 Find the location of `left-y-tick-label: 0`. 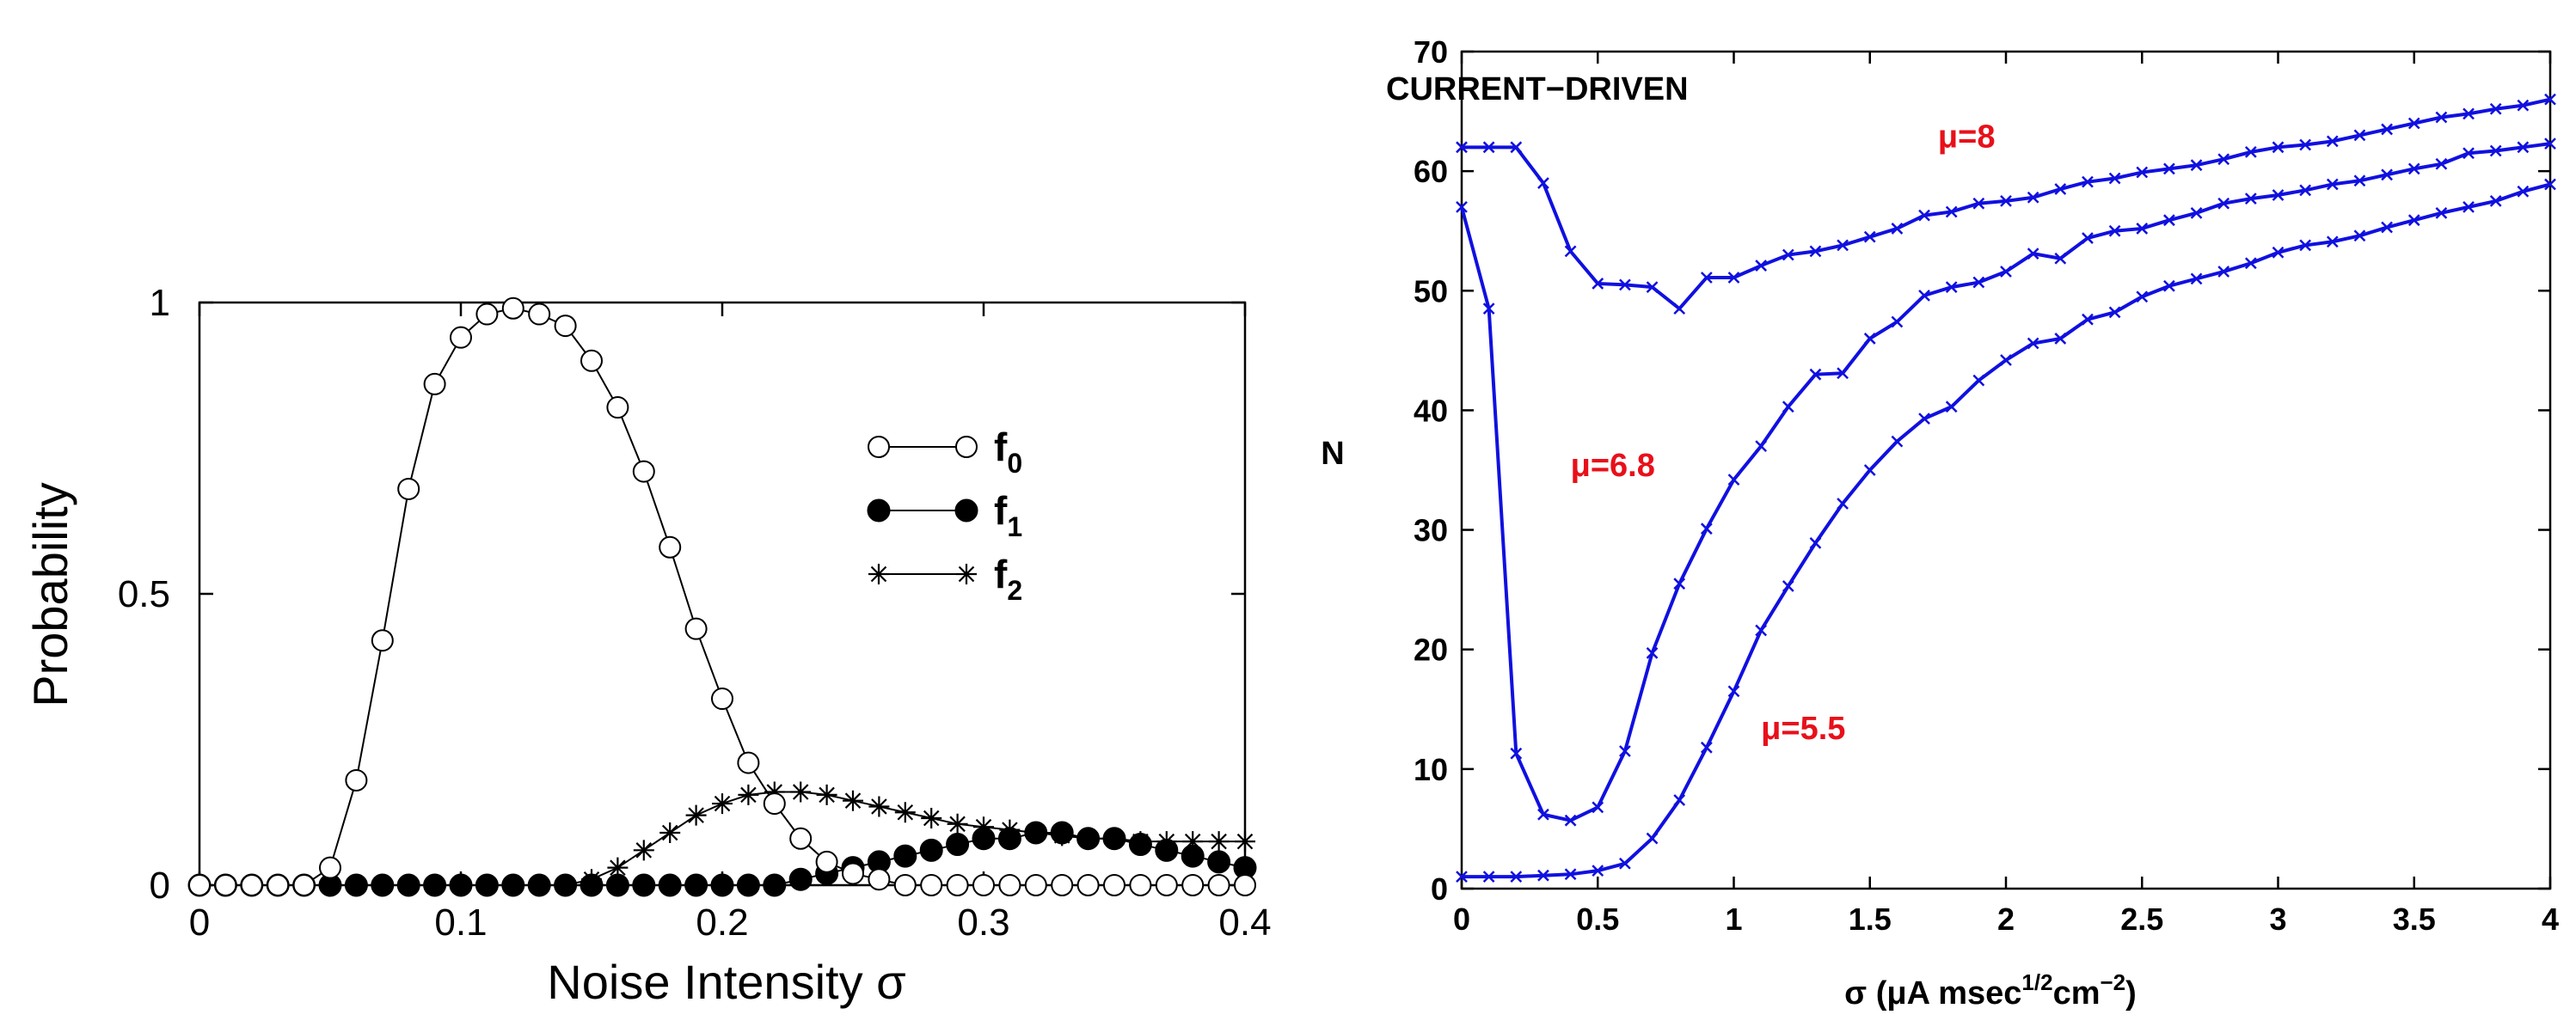

left-y-tick-label: 0 is located at coordinates (160, 886).